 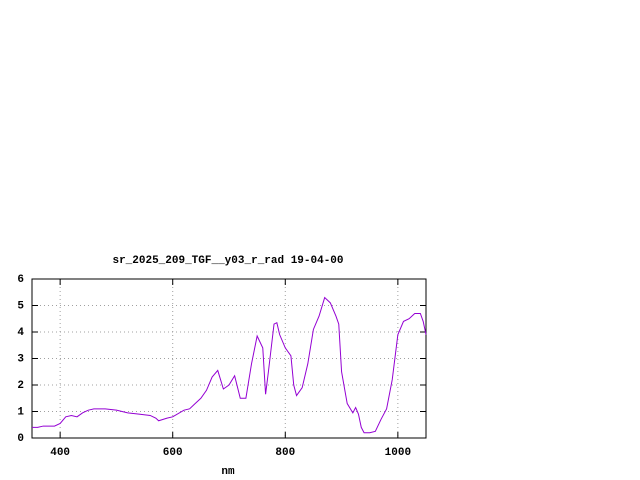 What do you see at coordinates (20, 412) in the screenshot?
I see `y-tick-label: 1` at bounding box center [20, 412].